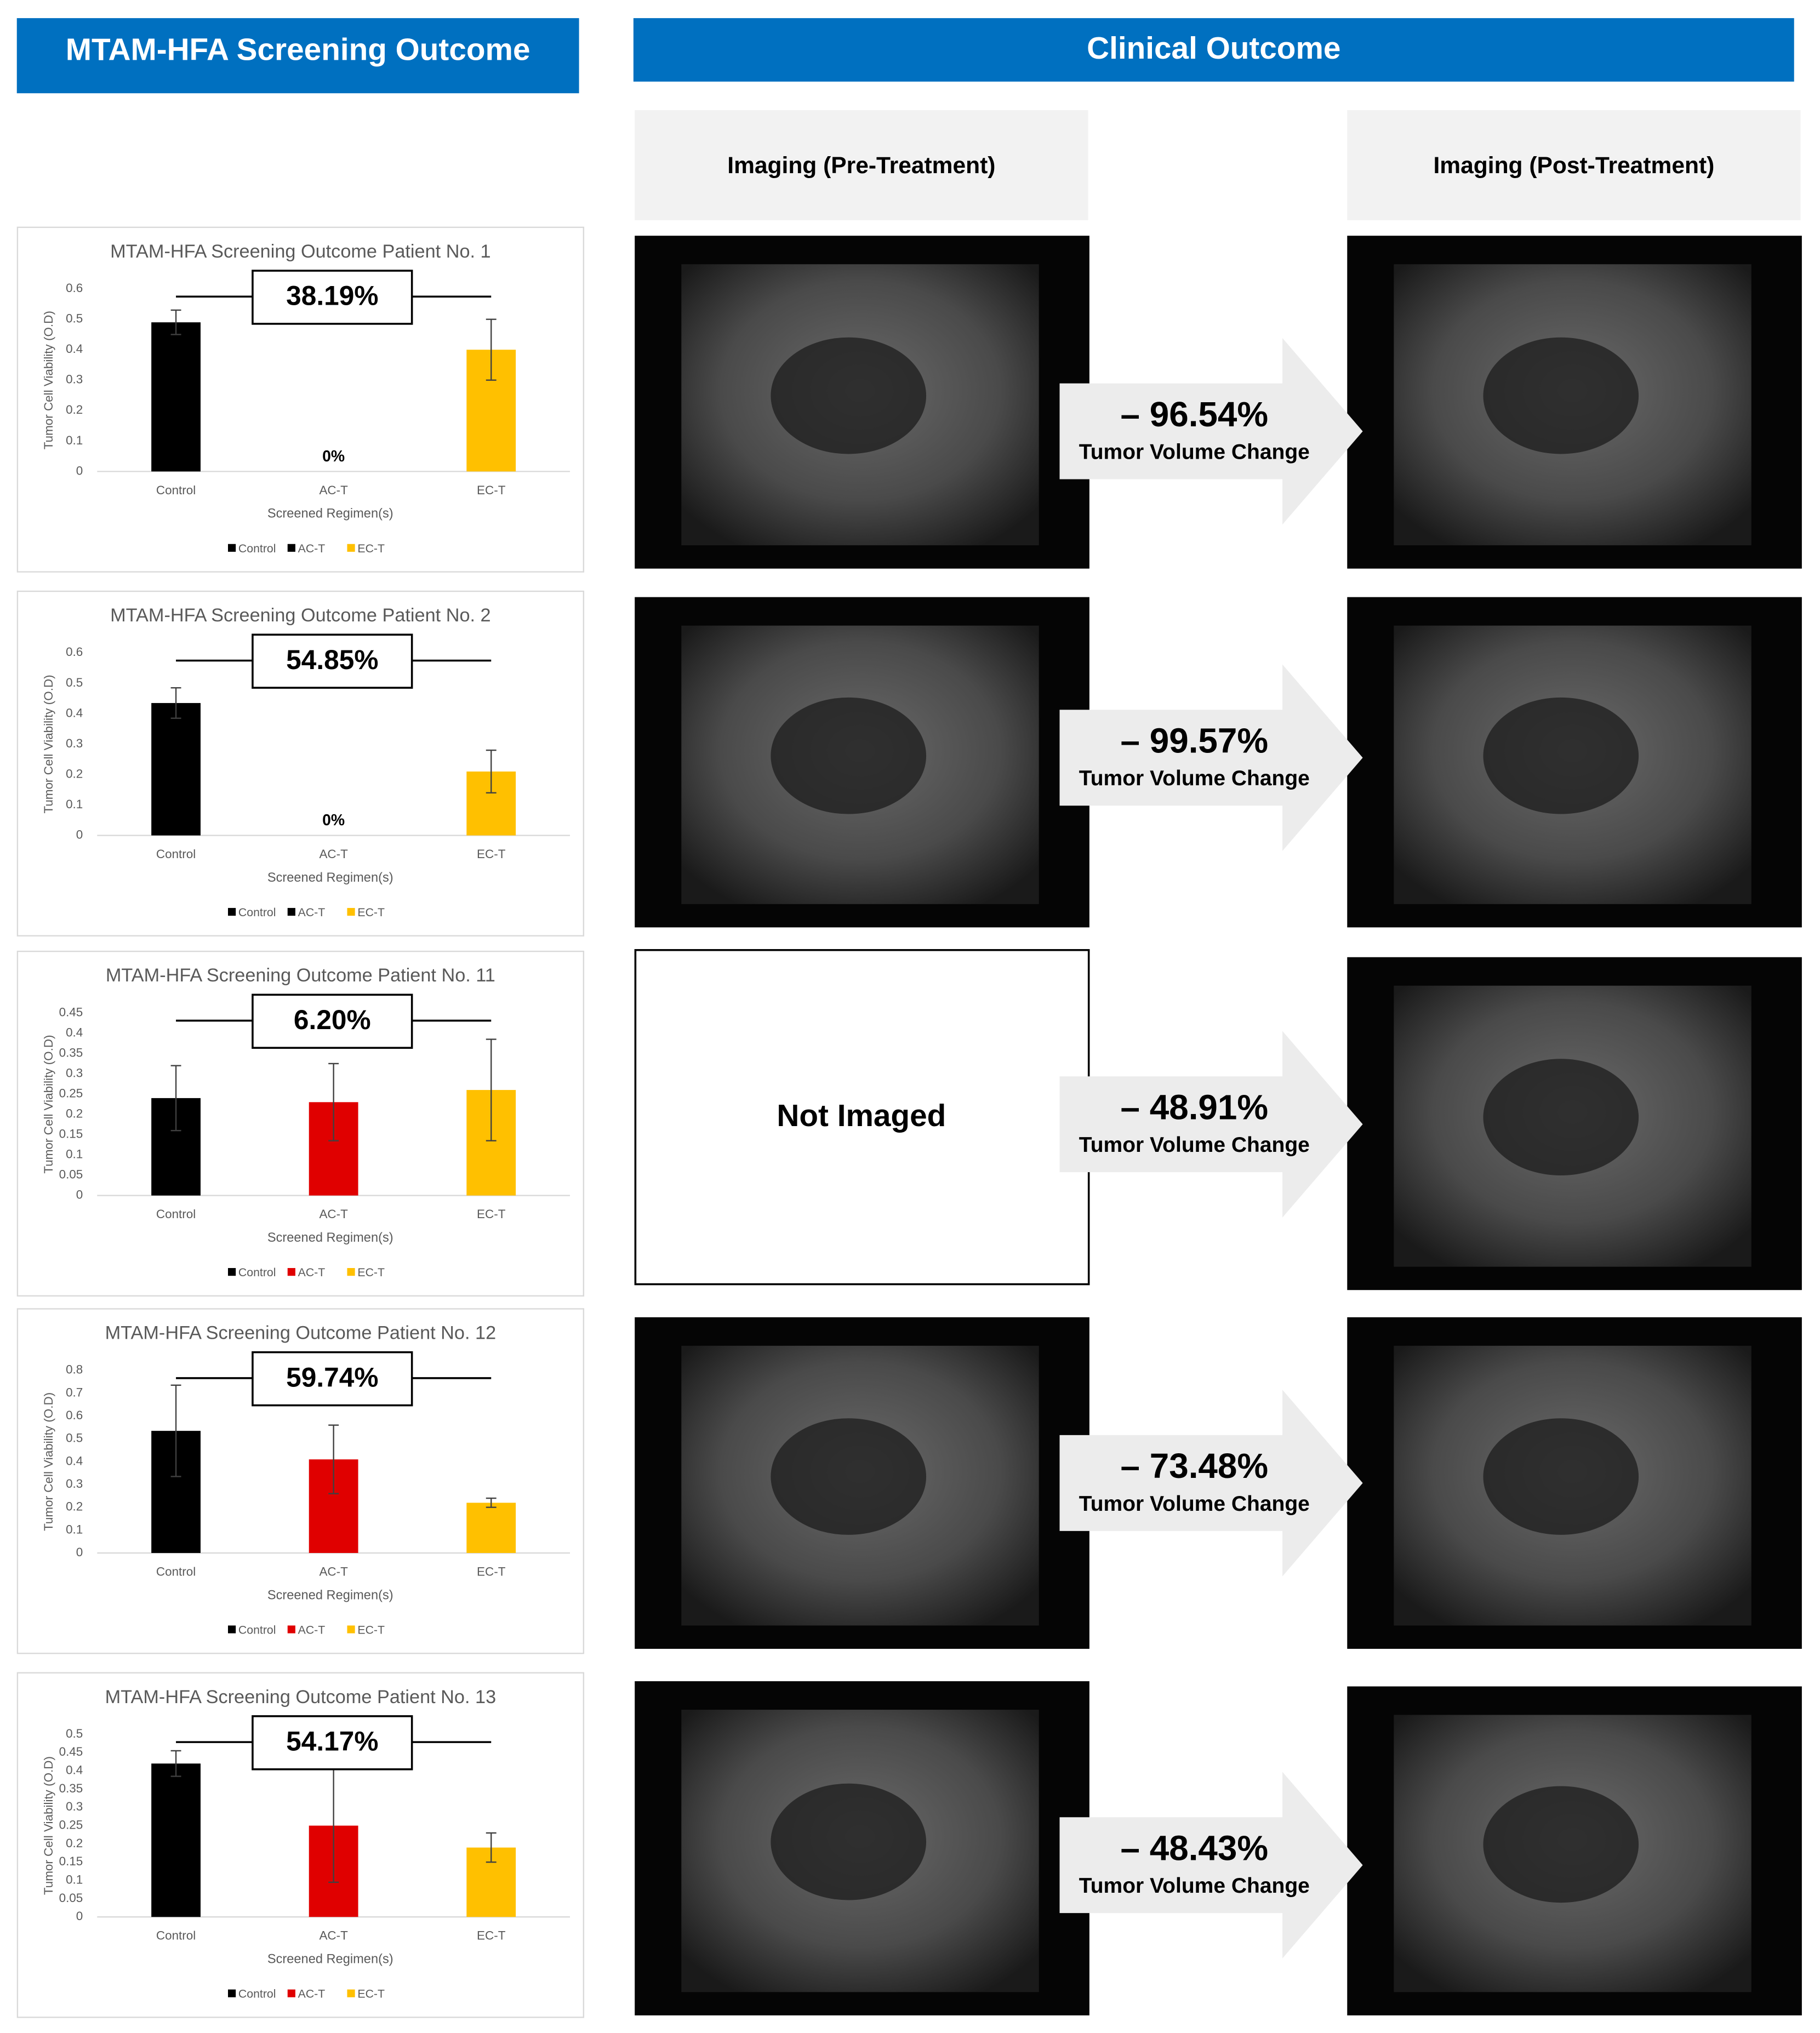 Image resolution: width=1820 pixels, height=2033 pixels. I want to click on header-bar, so click(1214, 50).